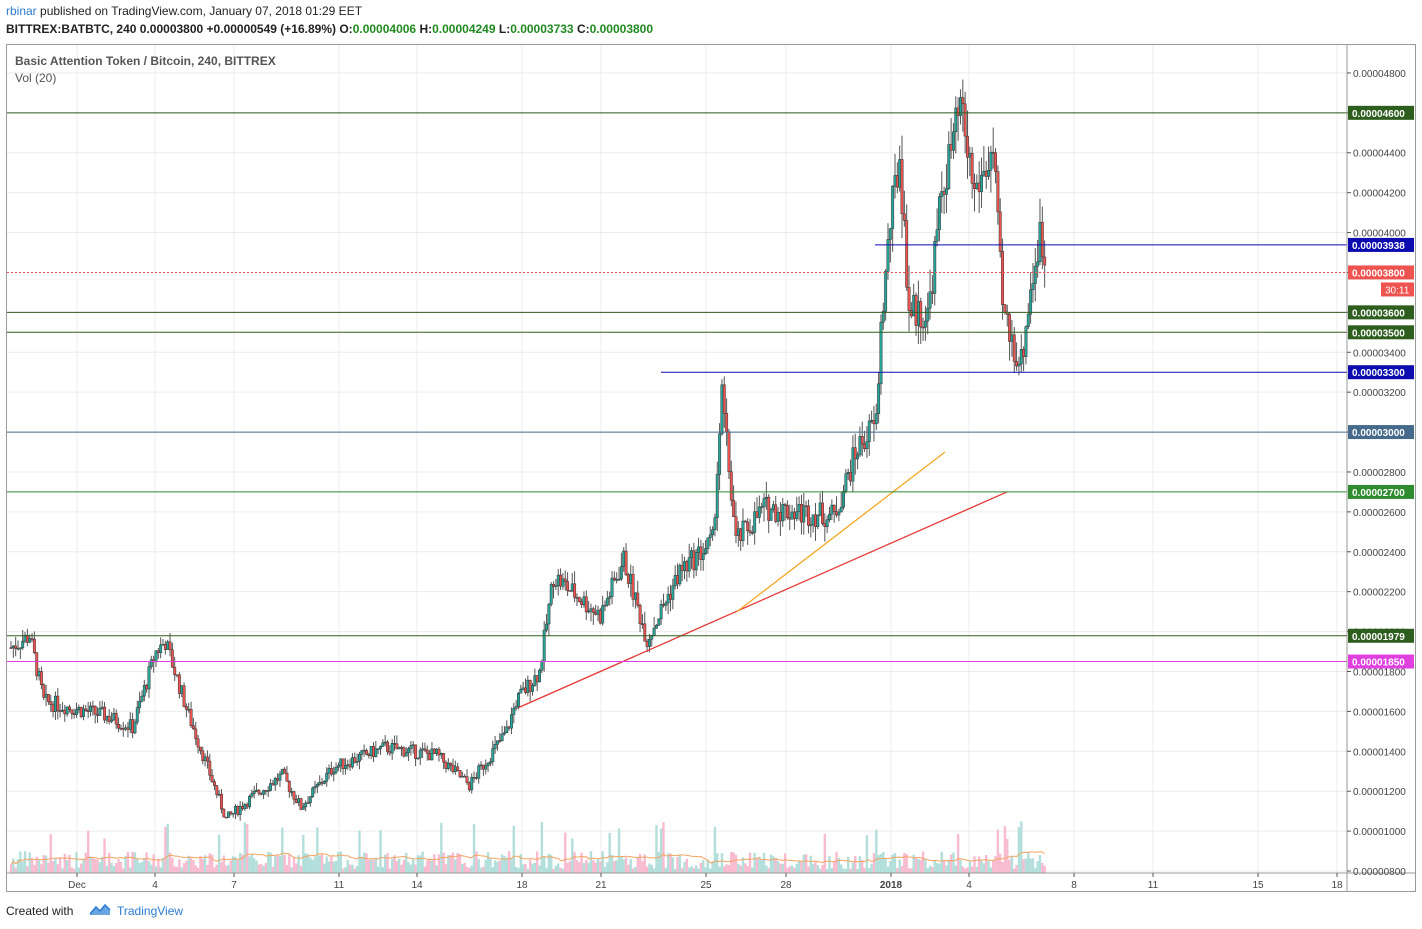  Describe the element at coordinates (1381, 432) in the screenshot. I see `level-price-tag` at that location.